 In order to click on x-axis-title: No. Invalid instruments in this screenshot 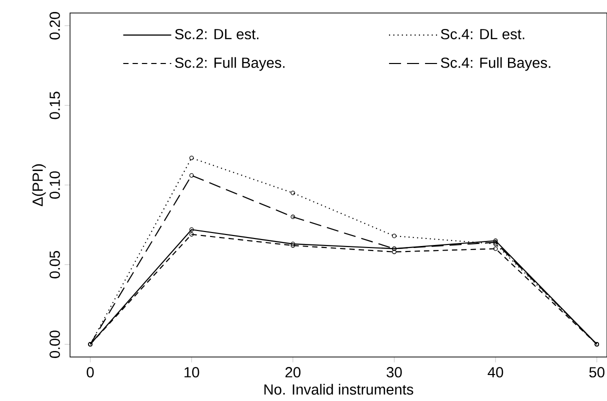, I will do `click(339, 389)`.